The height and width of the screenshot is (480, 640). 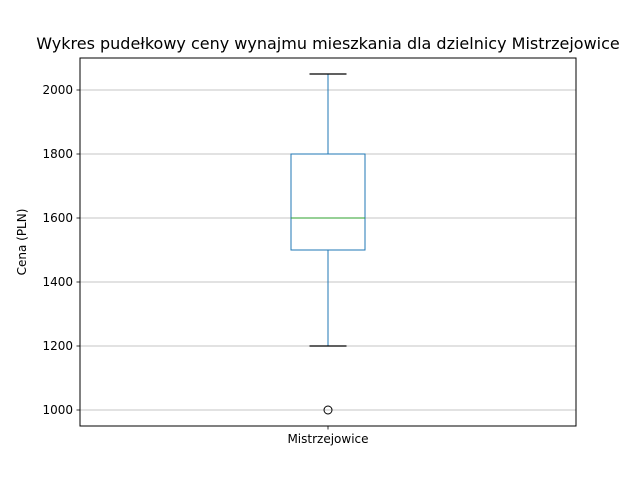 What do you see at coordinates (57, 346) in the screenshot?
I see `y-tick-label: 1200` at bounding box center [57, 346].